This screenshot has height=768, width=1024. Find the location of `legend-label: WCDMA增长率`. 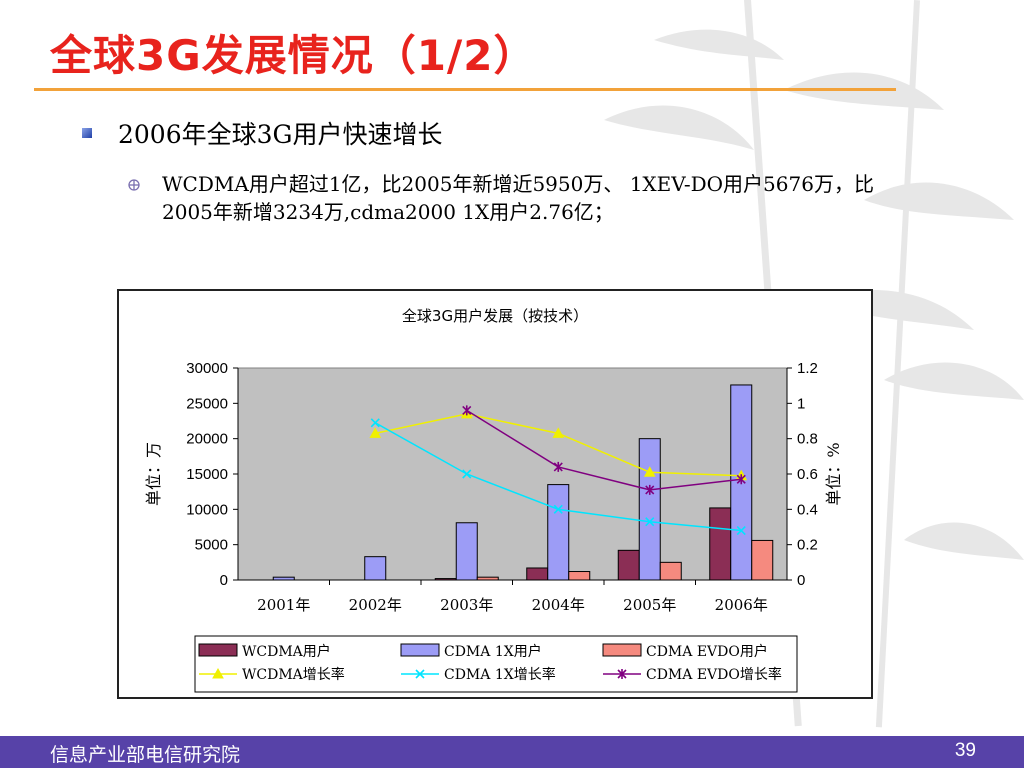

legend-label: WCDMA增长率 is located at coordinates (293, 674).